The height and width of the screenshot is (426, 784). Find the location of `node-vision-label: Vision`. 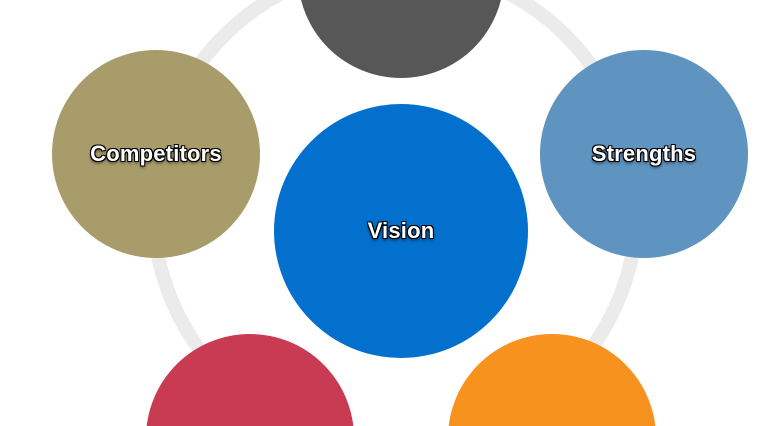

node-vision-label: Vision is located at coordinates (401, 230).